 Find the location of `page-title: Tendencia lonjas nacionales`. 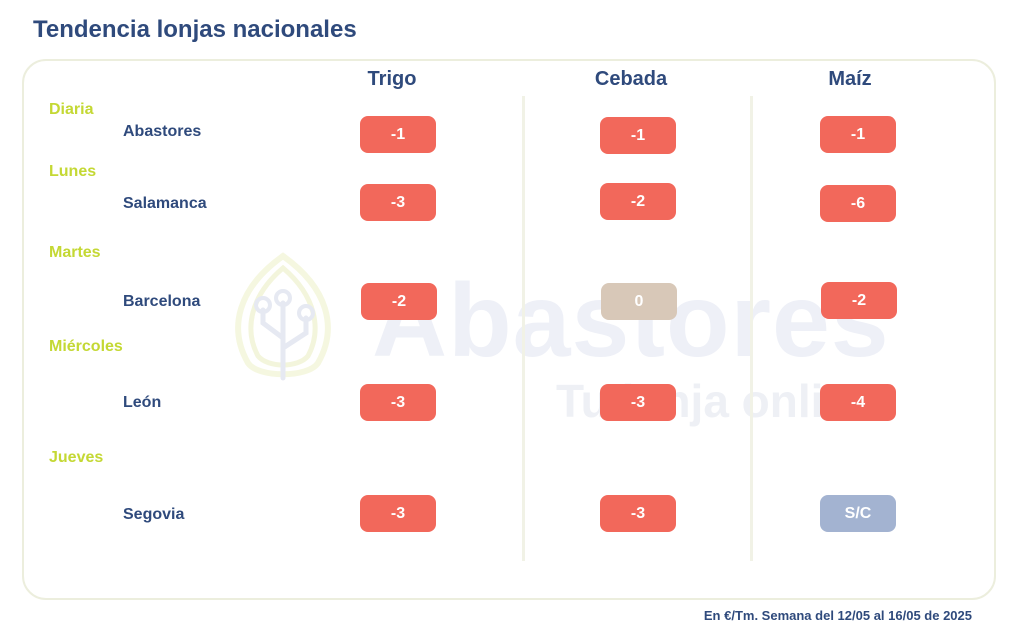

page-title: Tendencia lonjas nacionales is located at coordinates (195, 29).